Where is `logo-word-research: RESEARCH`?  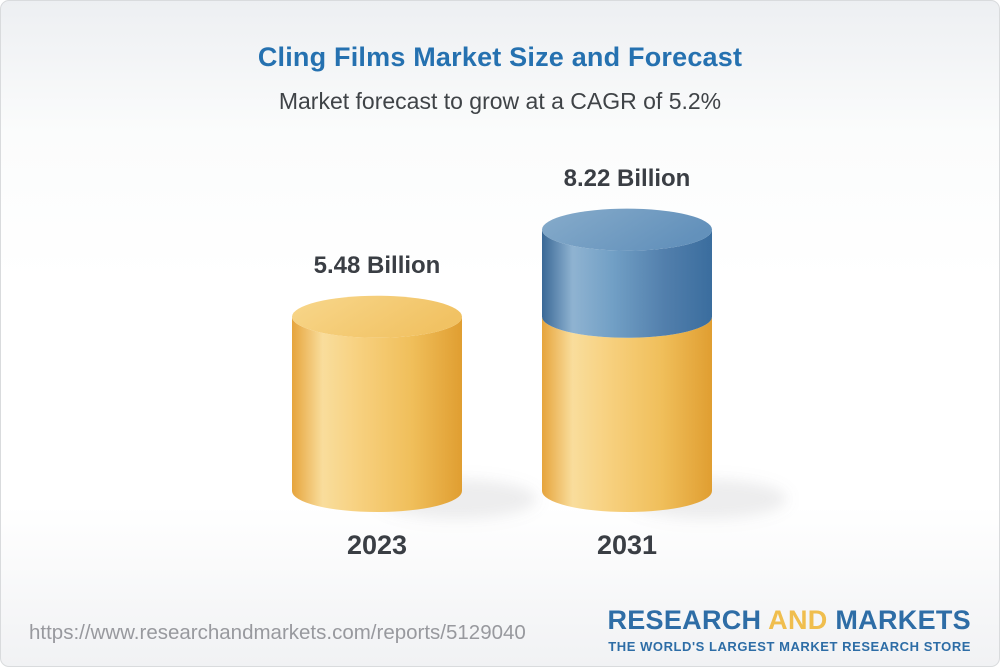 logo-word-research: RESEARCH is located at coordinates (684, 620).